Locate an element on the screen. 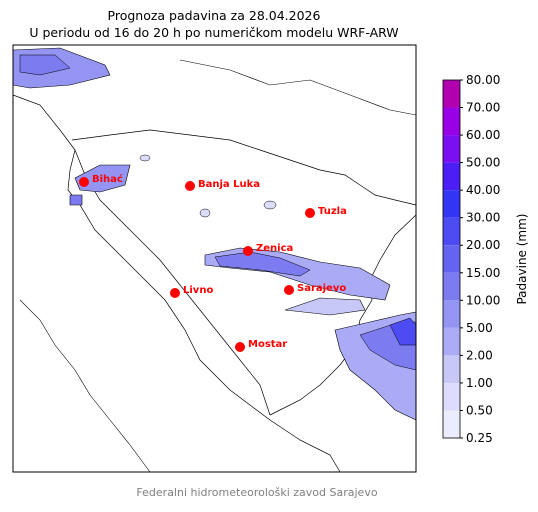 Image resolution: width=538 pixels, height=512 pixels. colorbar-tick-label: 0.50 is located at coordinates (479, 410).